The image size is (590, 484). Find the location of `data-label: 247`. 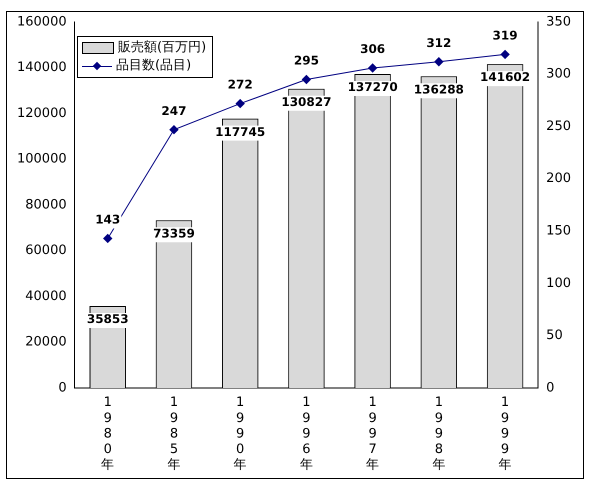

data-label: 247 is located at coordinates (173, 111).